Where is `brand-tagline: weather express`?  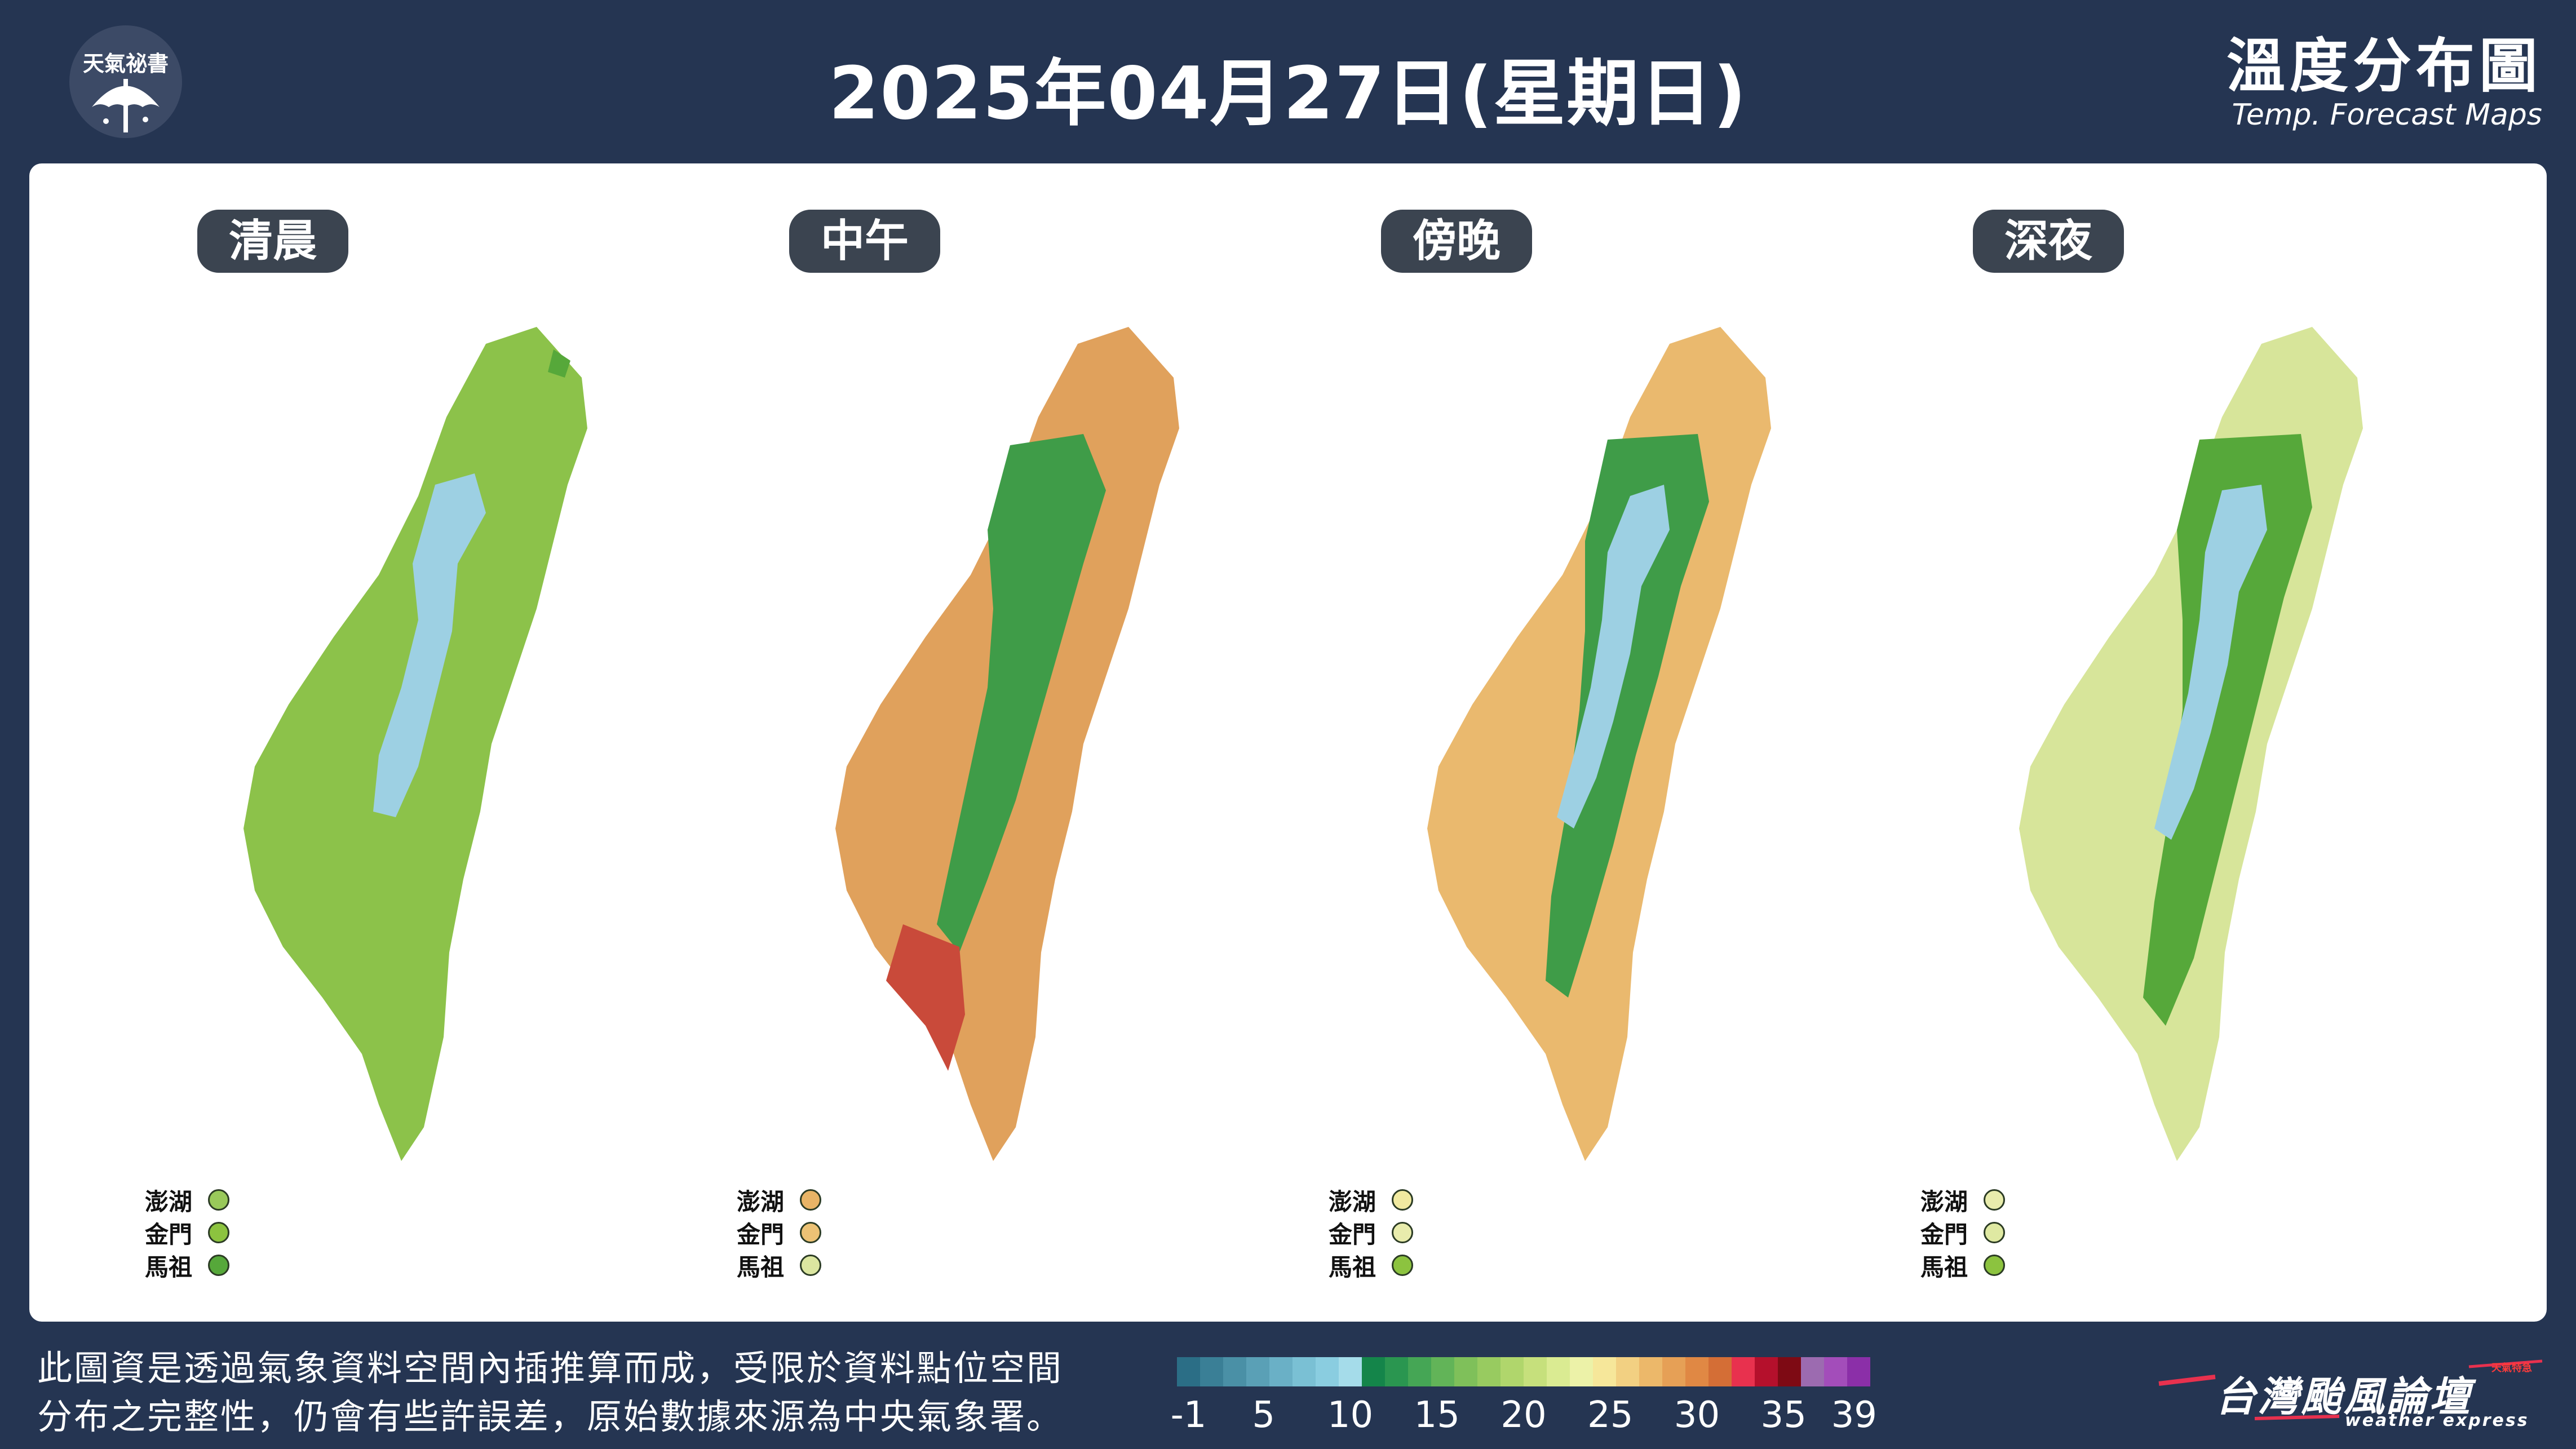
brand-tagline: weather express is located at coordinates (2437, 1420).